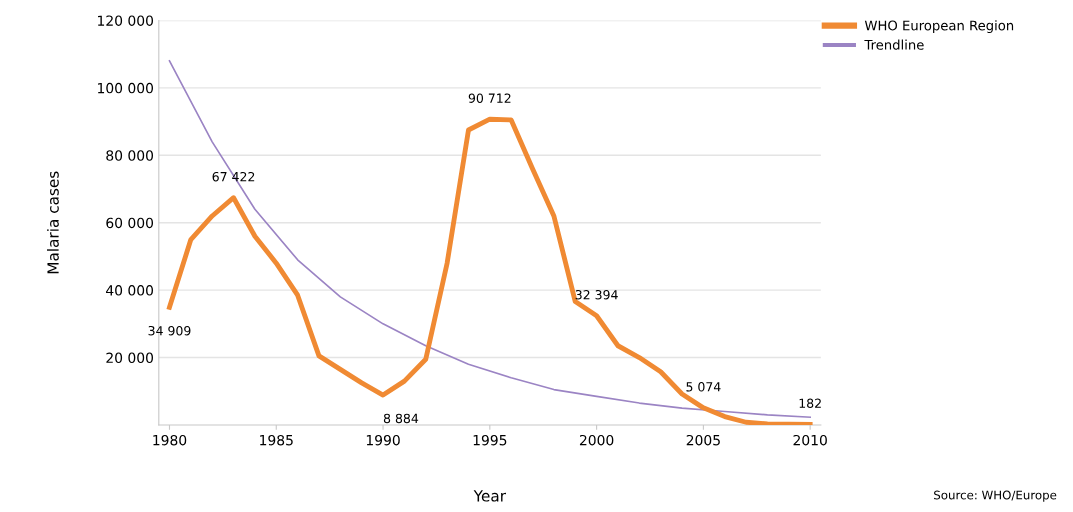 The height and width of the screenshot is (512, 1073). Describe the element at coordinates (489, 496) in the screenshot. I see `x-axis-title: Year` at that location.